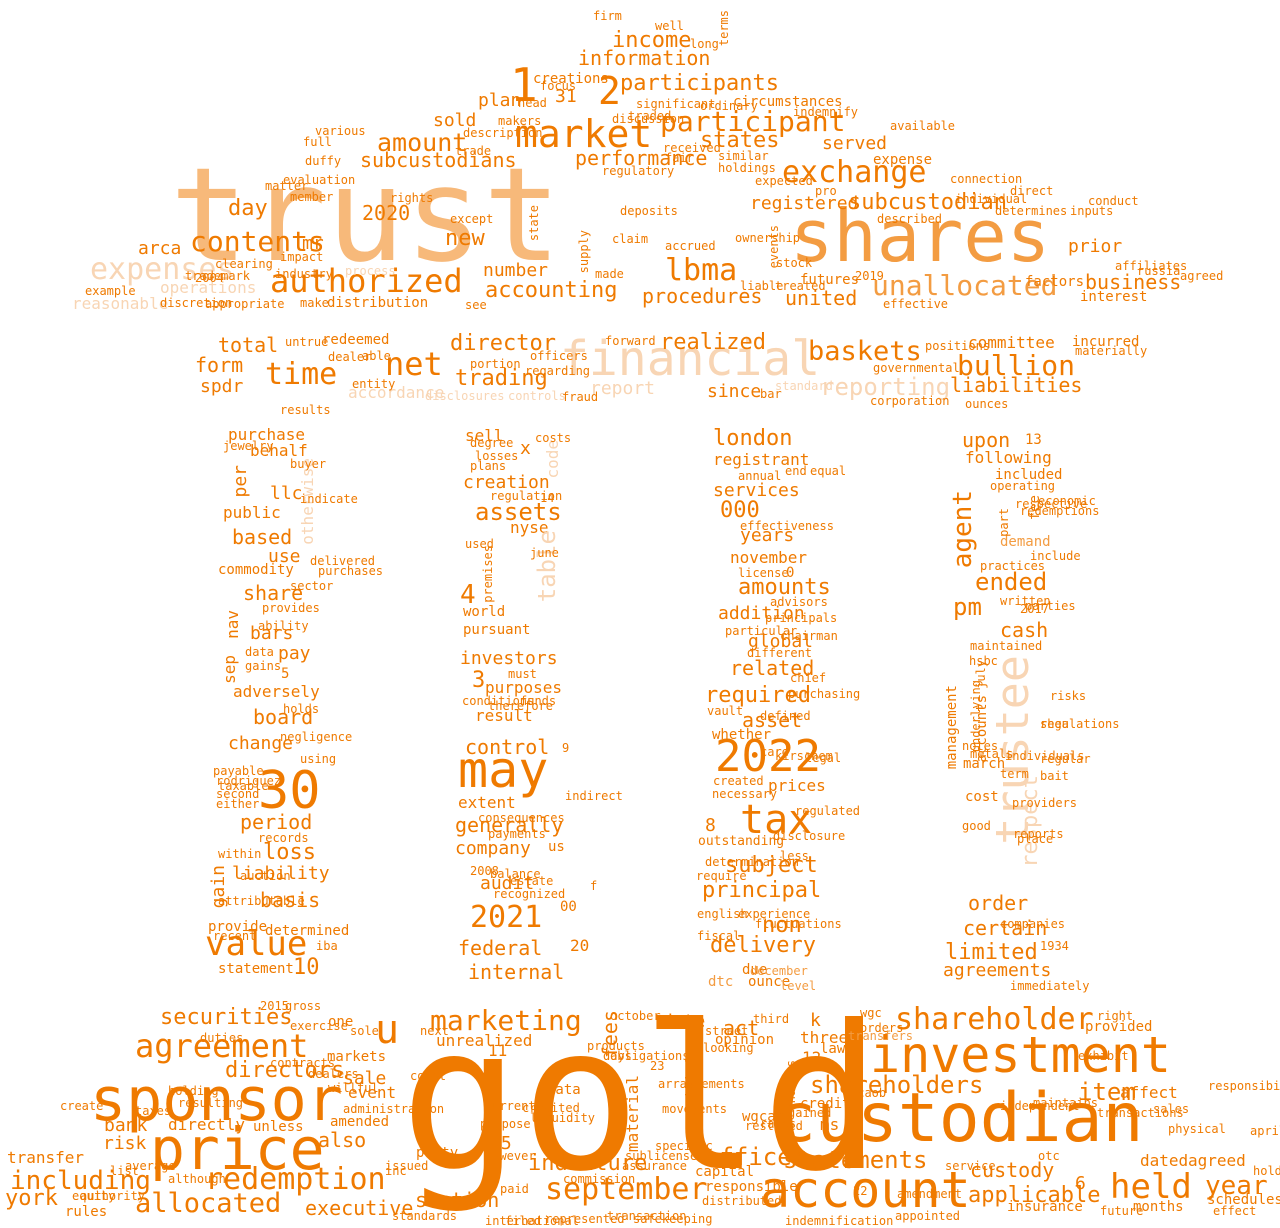 This screenshot has width=1280, height=1228. I want to click on cloud-word: committee, so click(1011, 342).